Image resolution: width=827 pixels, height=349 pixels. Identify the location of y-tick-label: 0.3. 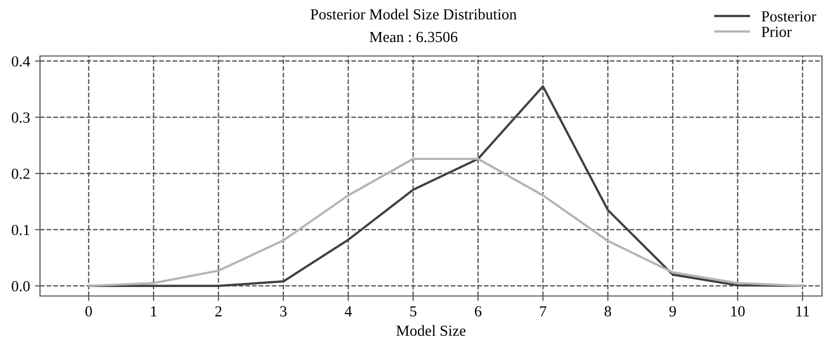
(21, 117).